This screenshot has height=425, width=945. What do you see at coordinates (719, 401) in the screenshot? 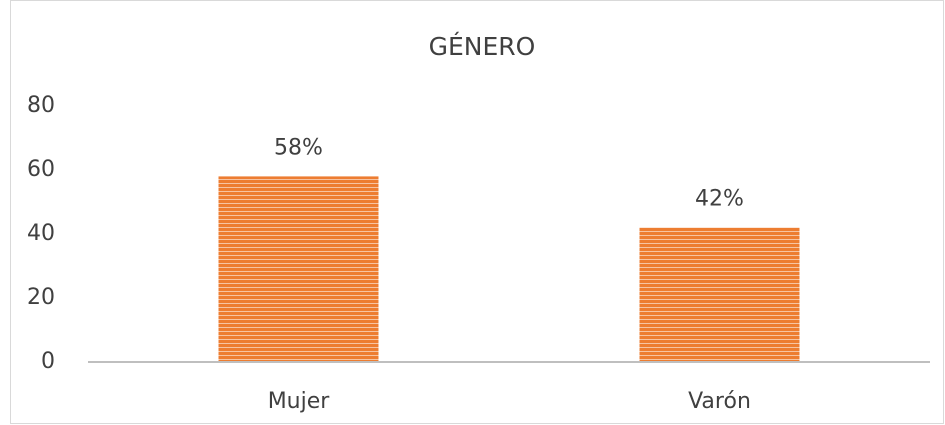
I see `x-tick-label: Varón` at bounding box center [719, 401].